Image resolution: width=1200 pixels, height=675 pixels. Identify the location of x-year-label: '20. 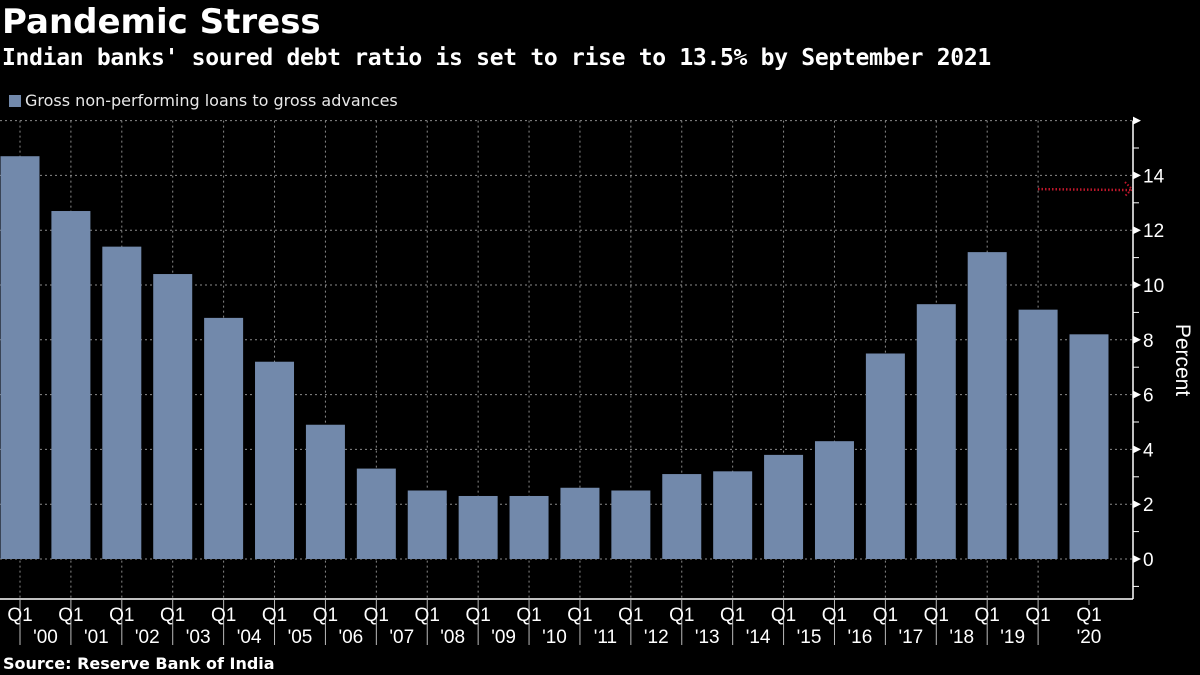
(1089, 637).